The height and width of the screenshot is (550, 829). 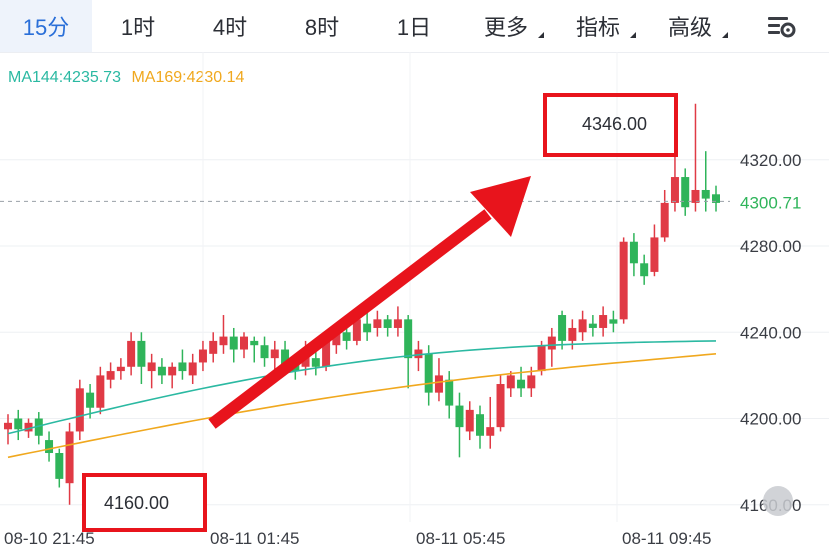 I want to click on y-tick-label: 4200.00, so click(x=770, y=419).